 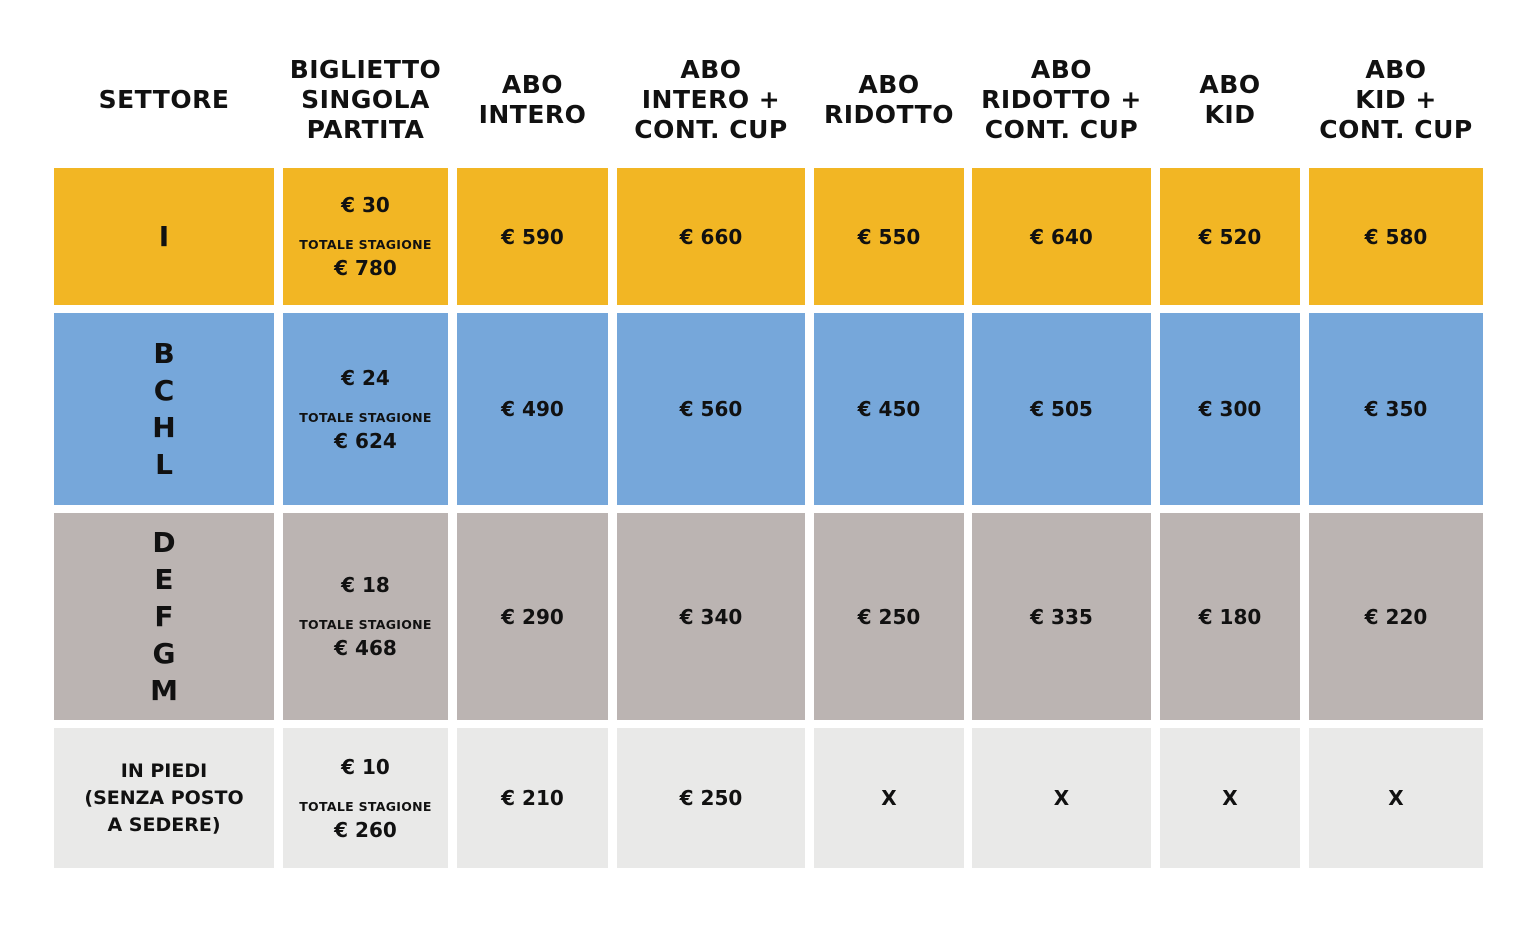 I want to click on sector-label: IN PIEDI (SENZA POSTO A SEDERE), so click(x=164, y=797).